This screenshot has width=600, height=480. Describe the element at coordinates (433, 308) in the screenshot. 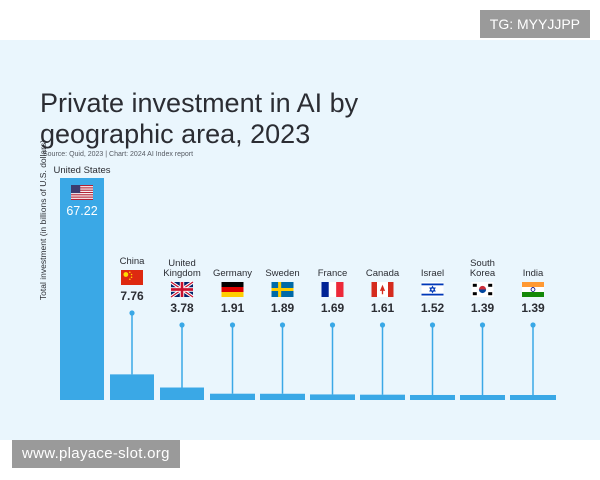

I see `value-label: 1.52` at that location.